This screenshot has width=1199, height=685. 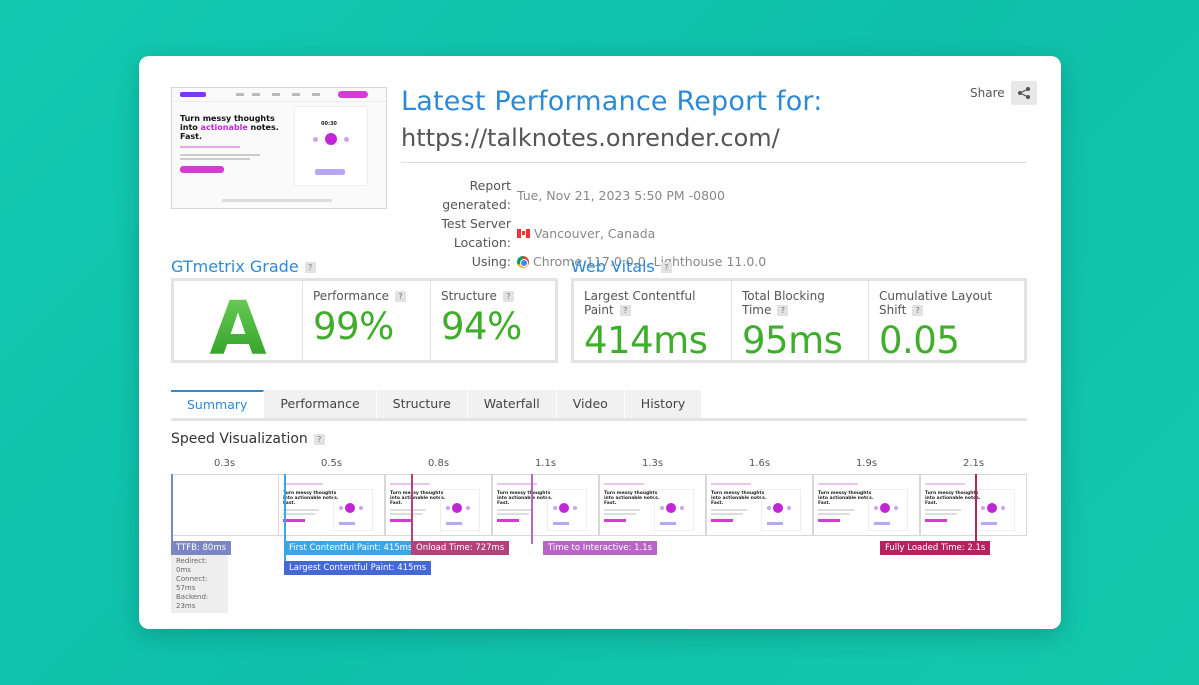 I want to click on grade-cell: A, so click(x=238, y=323).